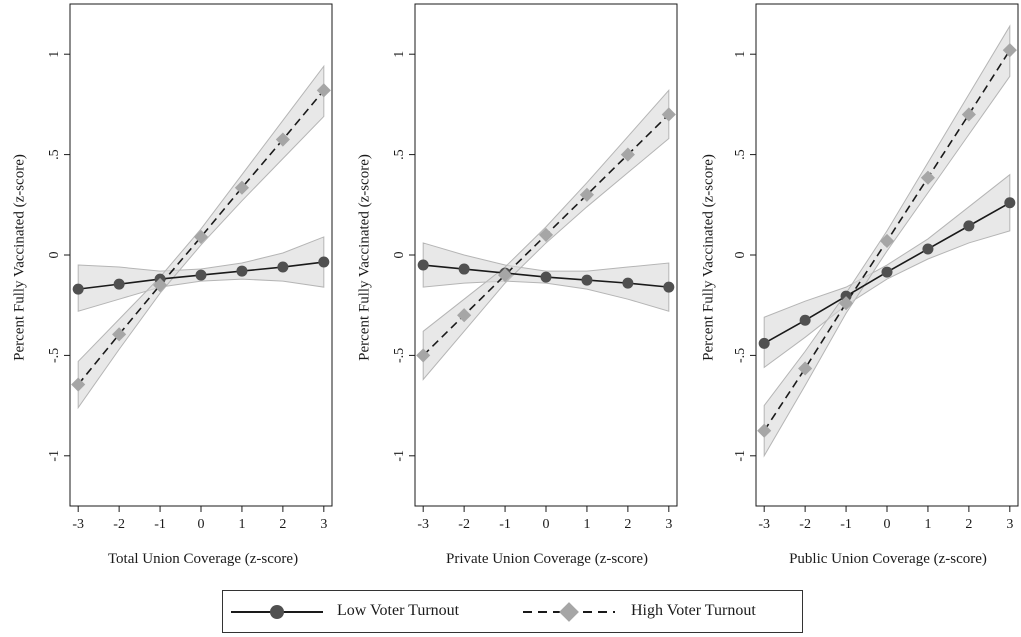  Describe the element at coordinates (546, 559) in the screenshot. I see `x-axis-label: Private Union Coverage (z-score)` at that location.